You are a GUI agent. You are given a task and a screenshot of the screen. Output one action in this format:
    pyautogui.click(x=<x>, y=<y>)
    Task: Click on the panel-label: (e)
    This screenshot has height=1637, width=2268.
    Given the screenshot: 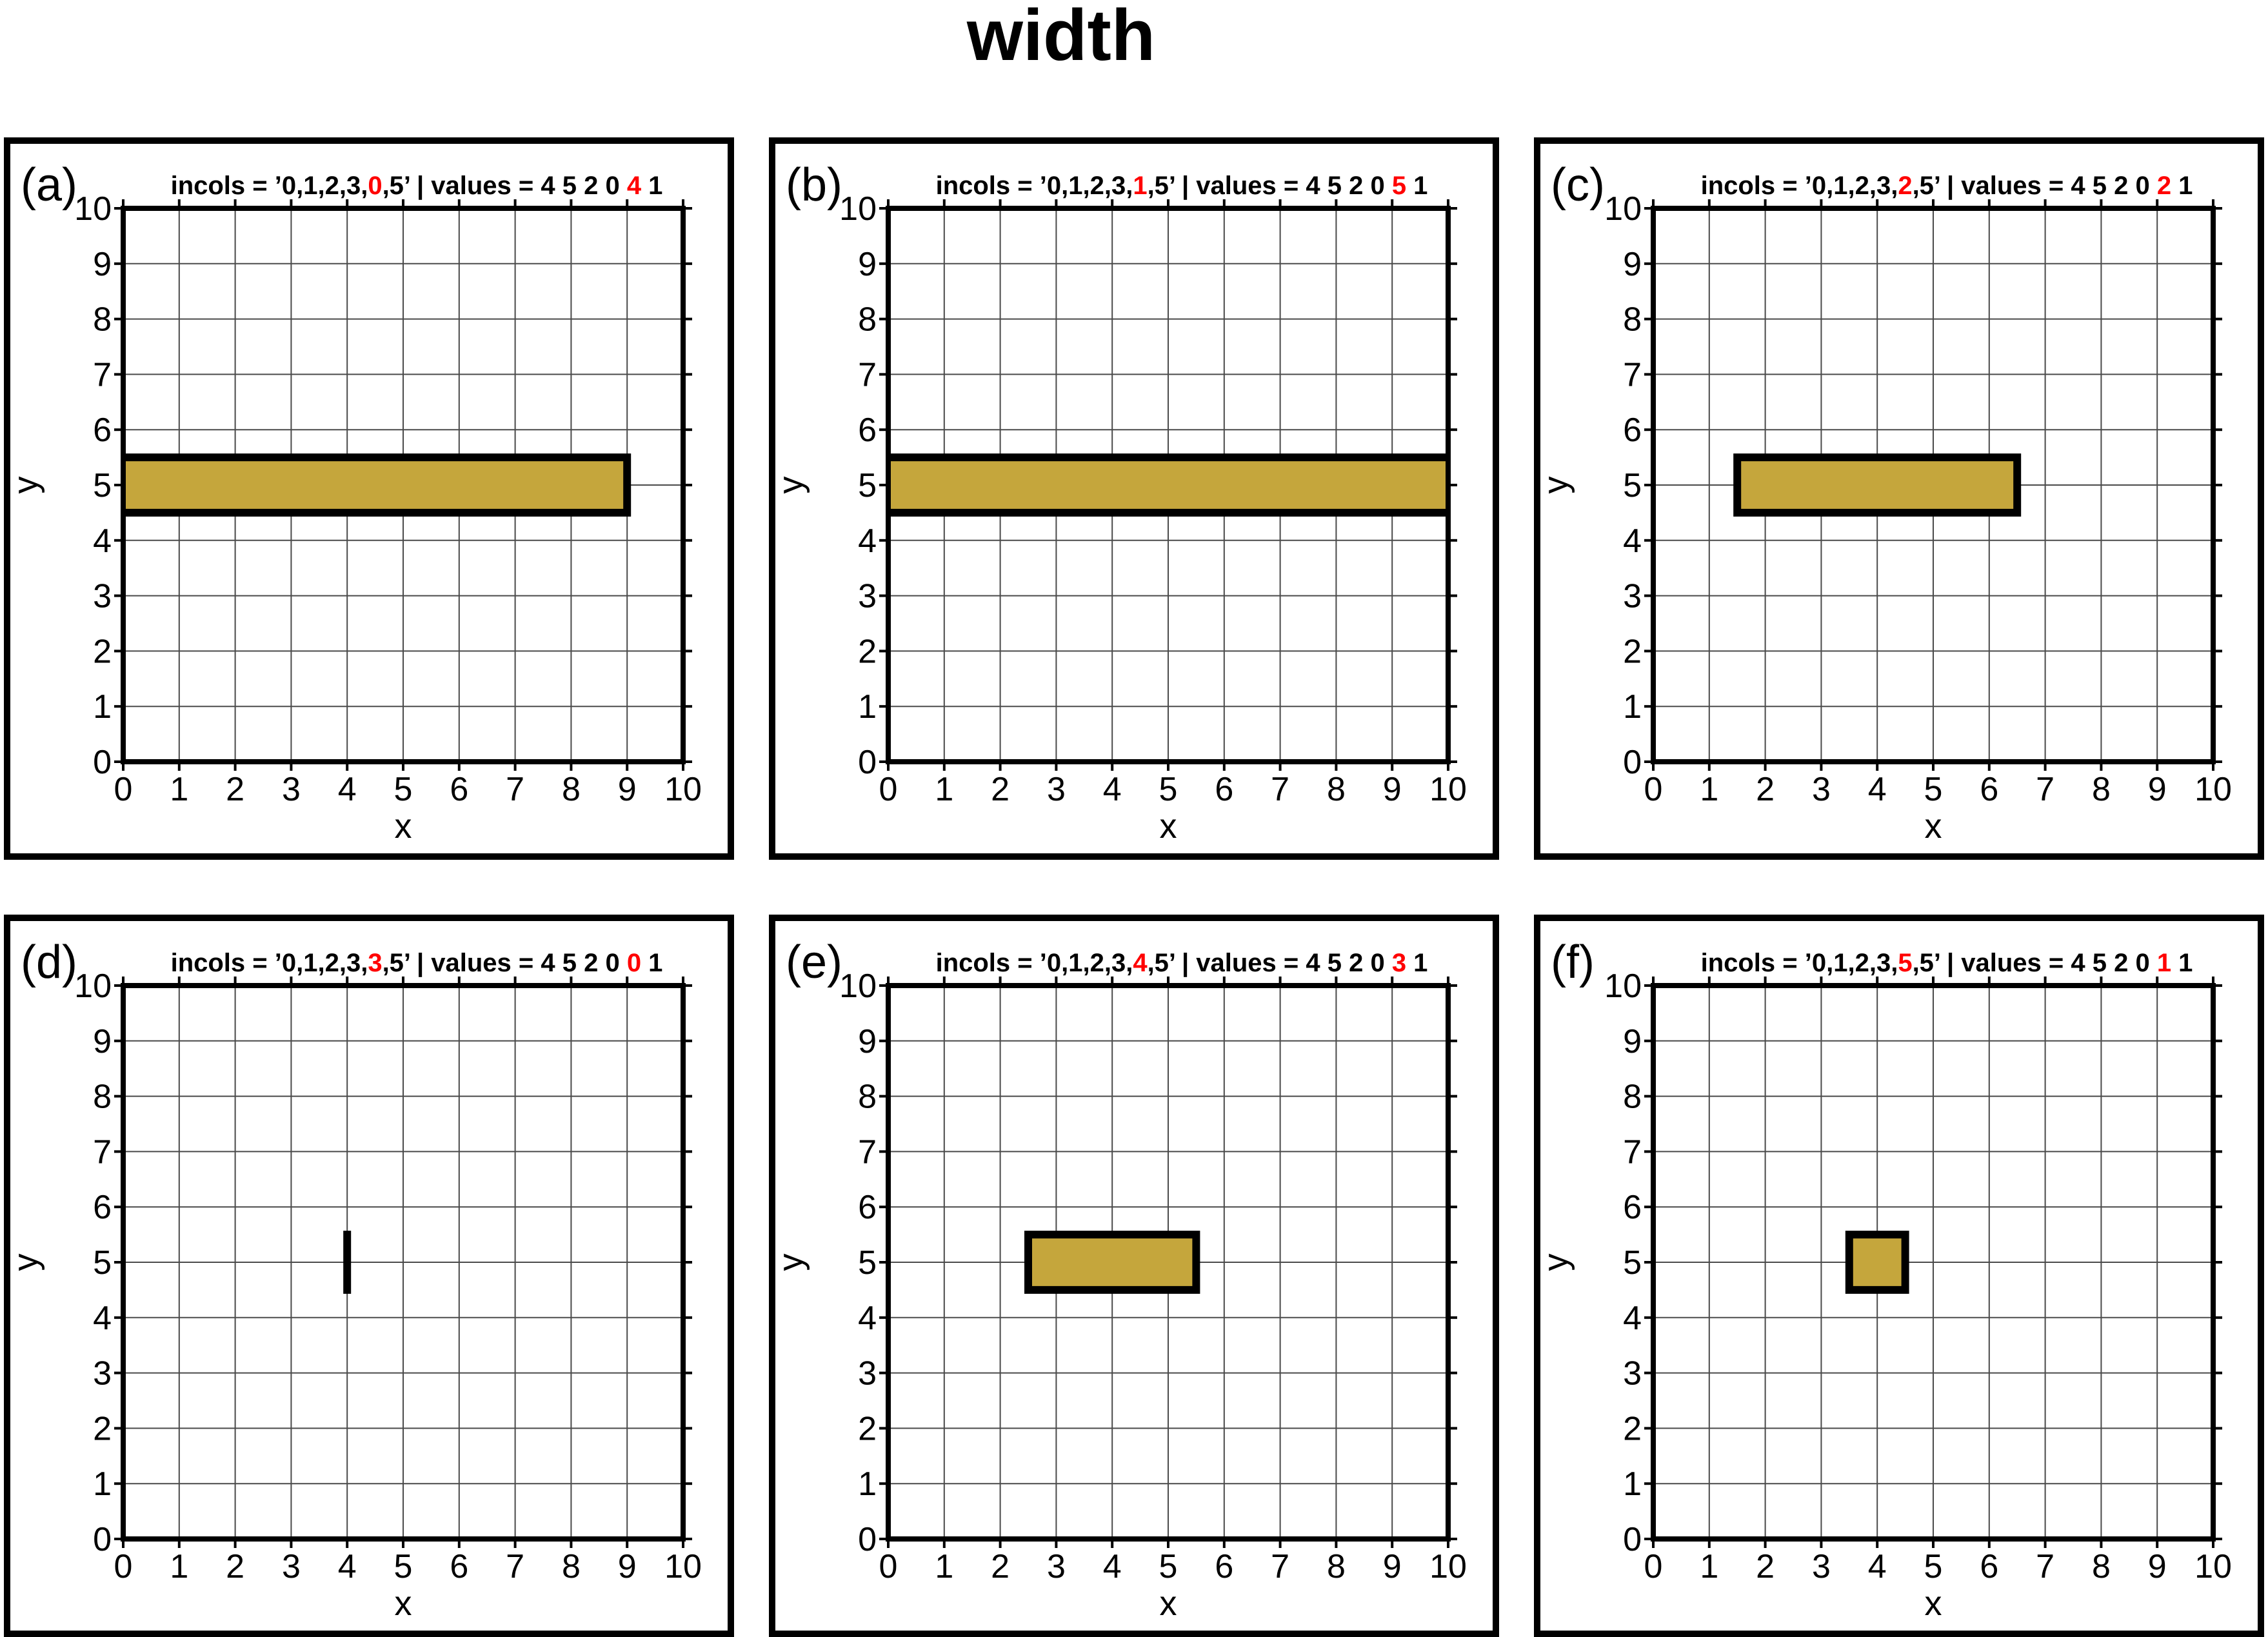 What is the action you would take?
    pyautogui.click(x=814, y=962)
    